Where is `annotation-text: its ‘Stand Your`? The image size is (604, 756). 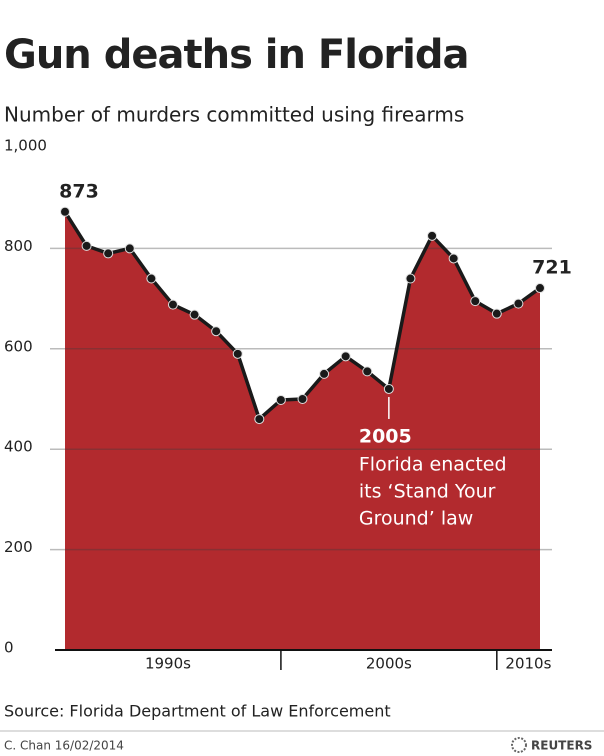
annotation-text: its ‘Stand Your is located at coordinates (427, 492).